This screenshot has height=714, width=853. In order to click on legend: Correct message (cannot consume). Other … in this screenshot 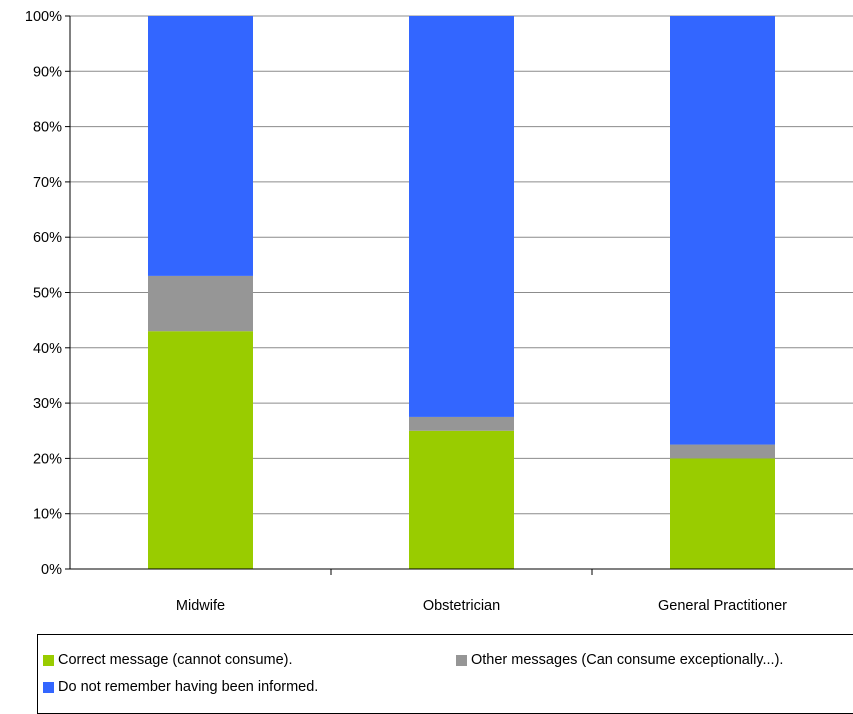, I will do `click(445, 674)`.